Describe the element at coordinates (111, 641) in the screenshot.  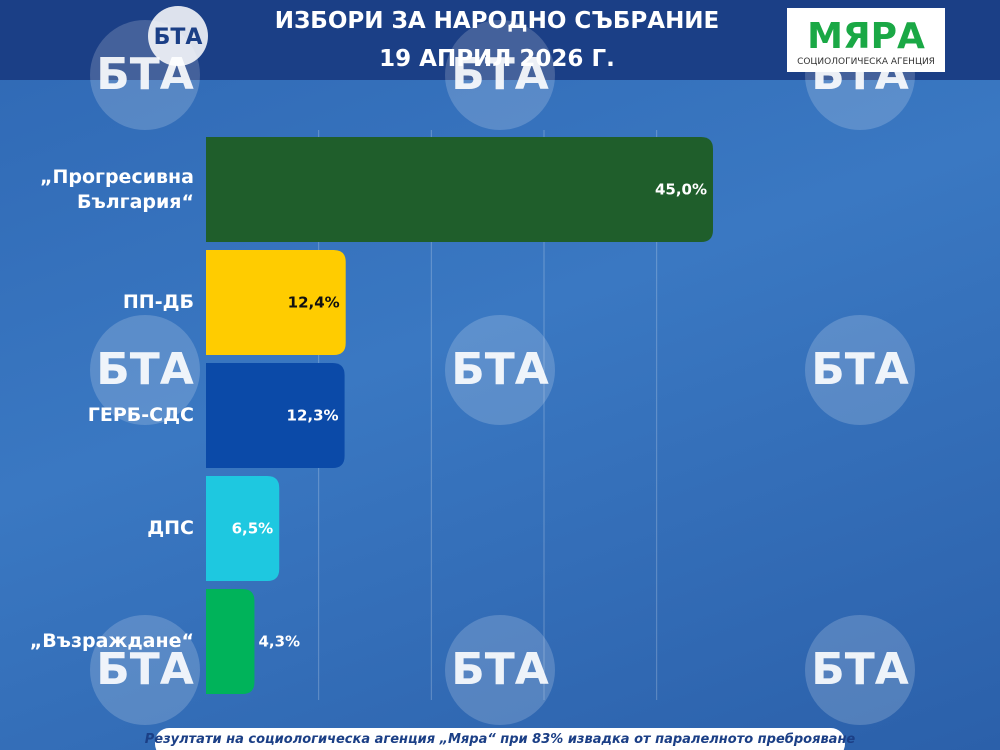
I see `category-label: „Възраждане“` at that location.